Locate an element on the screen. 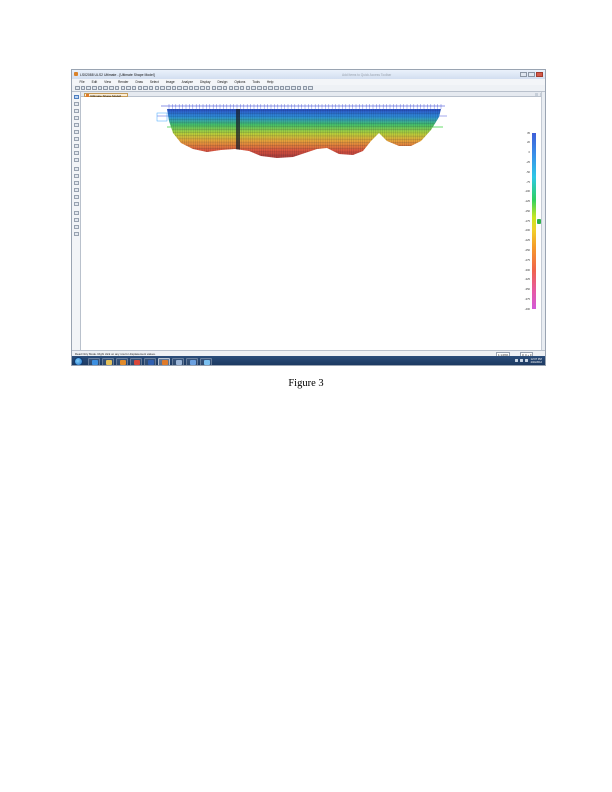 This screenshot has width=612, height=792. close-button is located at coordinates (539, 74).